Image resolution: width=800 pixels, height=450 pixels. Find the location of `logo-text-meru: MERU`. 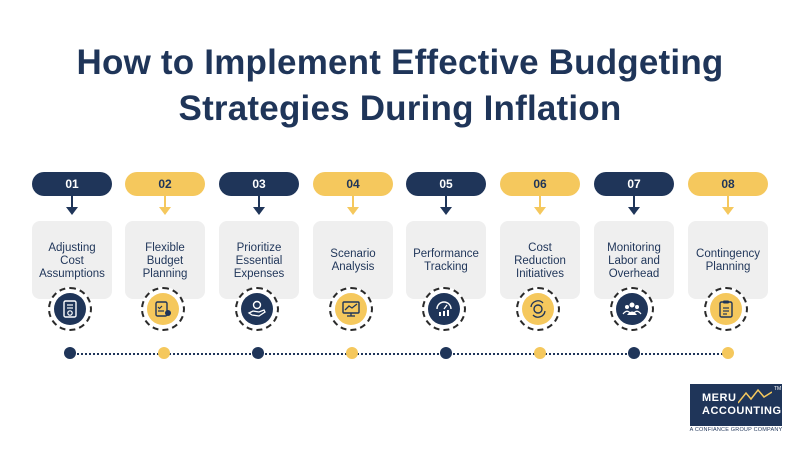

logo-text-meru: MERU is located at coordinates (719, 398).